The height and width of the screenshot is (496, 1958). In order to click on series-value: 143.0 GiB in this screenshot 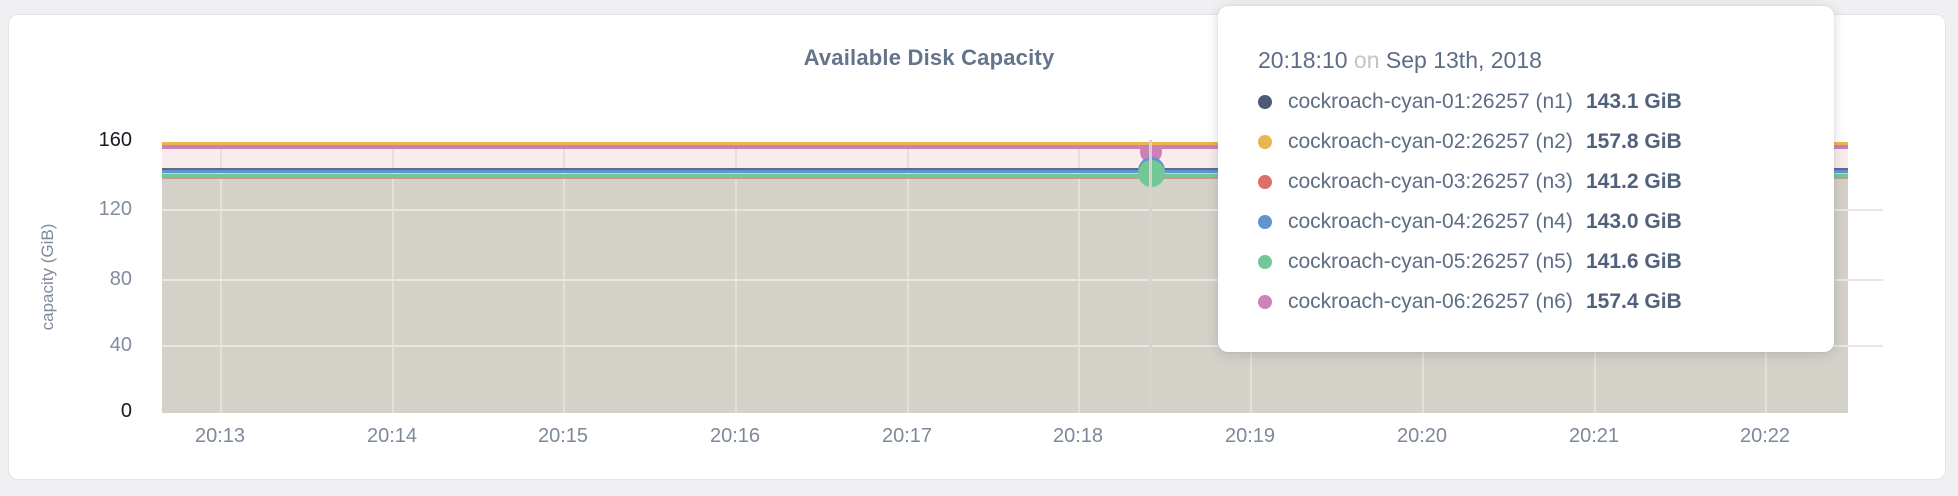, I will do `click(1634, 221)`.